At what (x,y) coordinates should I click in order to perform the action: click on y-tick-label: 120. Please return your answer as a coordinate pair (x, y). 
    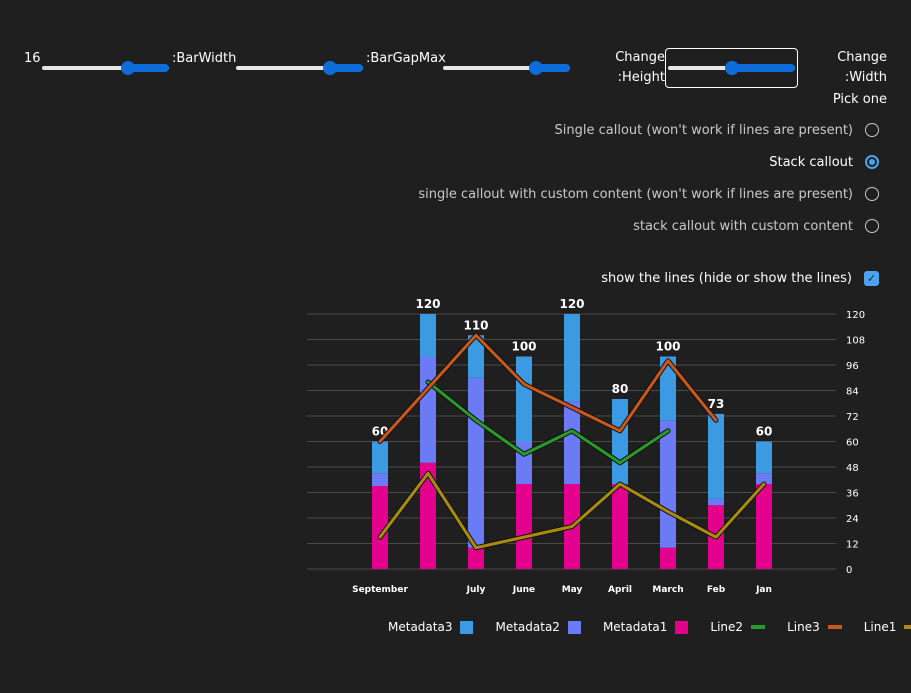
    Looking at the image, I should click on (855, 315).